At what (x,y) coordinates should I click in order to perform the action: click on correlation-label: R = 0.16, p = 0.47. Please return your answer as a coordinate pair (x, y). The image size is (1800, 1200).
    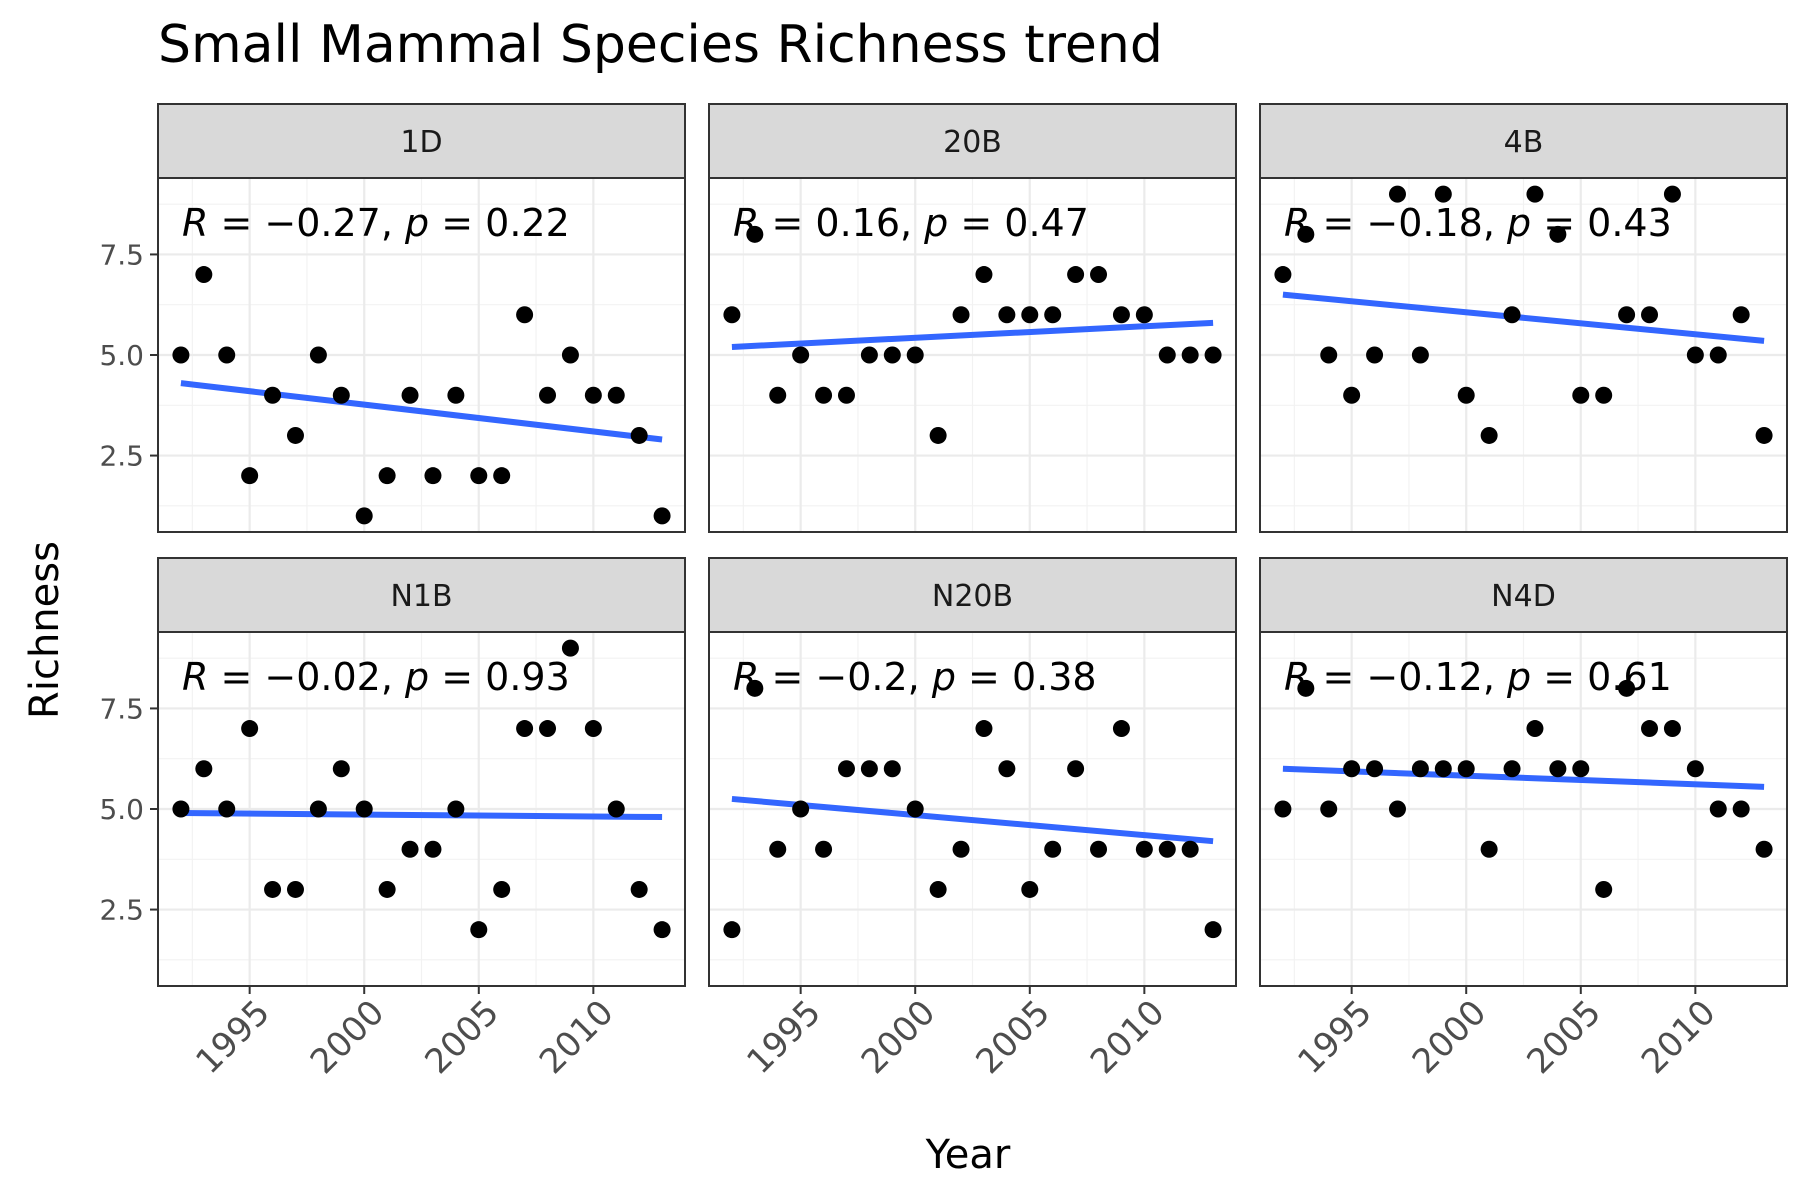
    Looking at the image, I should click on (911, 223).